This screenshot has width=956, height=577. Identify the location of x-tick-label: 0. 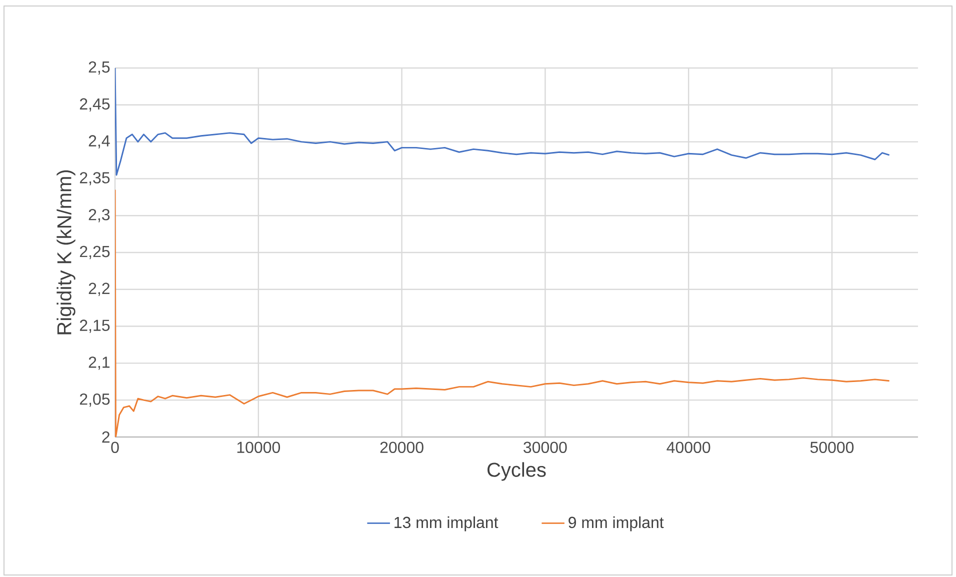
(115, 448).